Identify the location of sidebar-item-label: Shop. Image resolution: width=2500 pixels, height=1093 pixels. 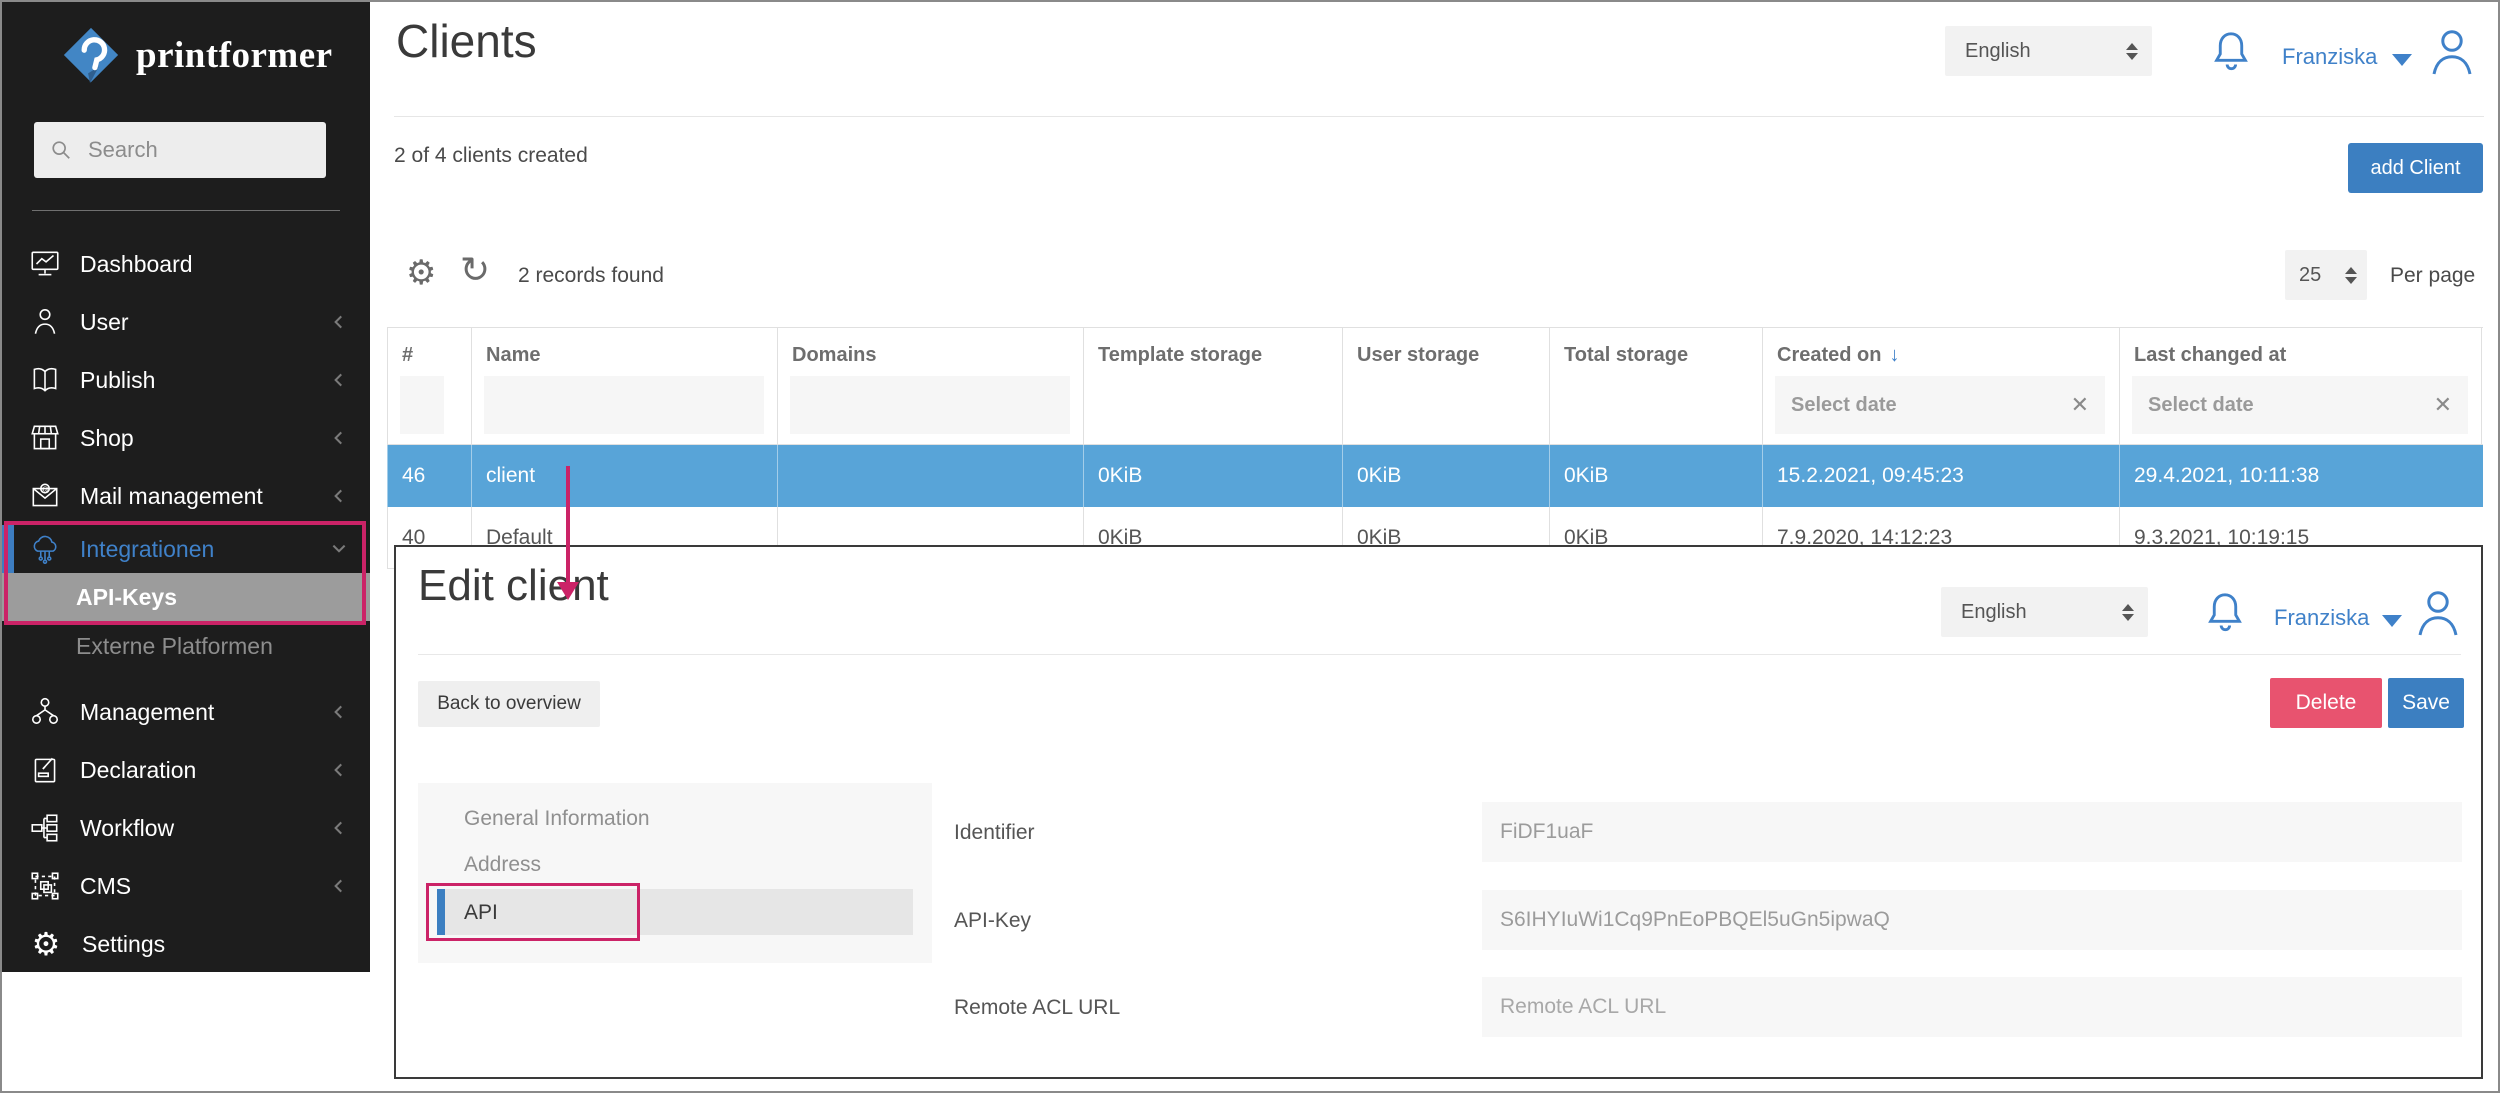
(107, 437).